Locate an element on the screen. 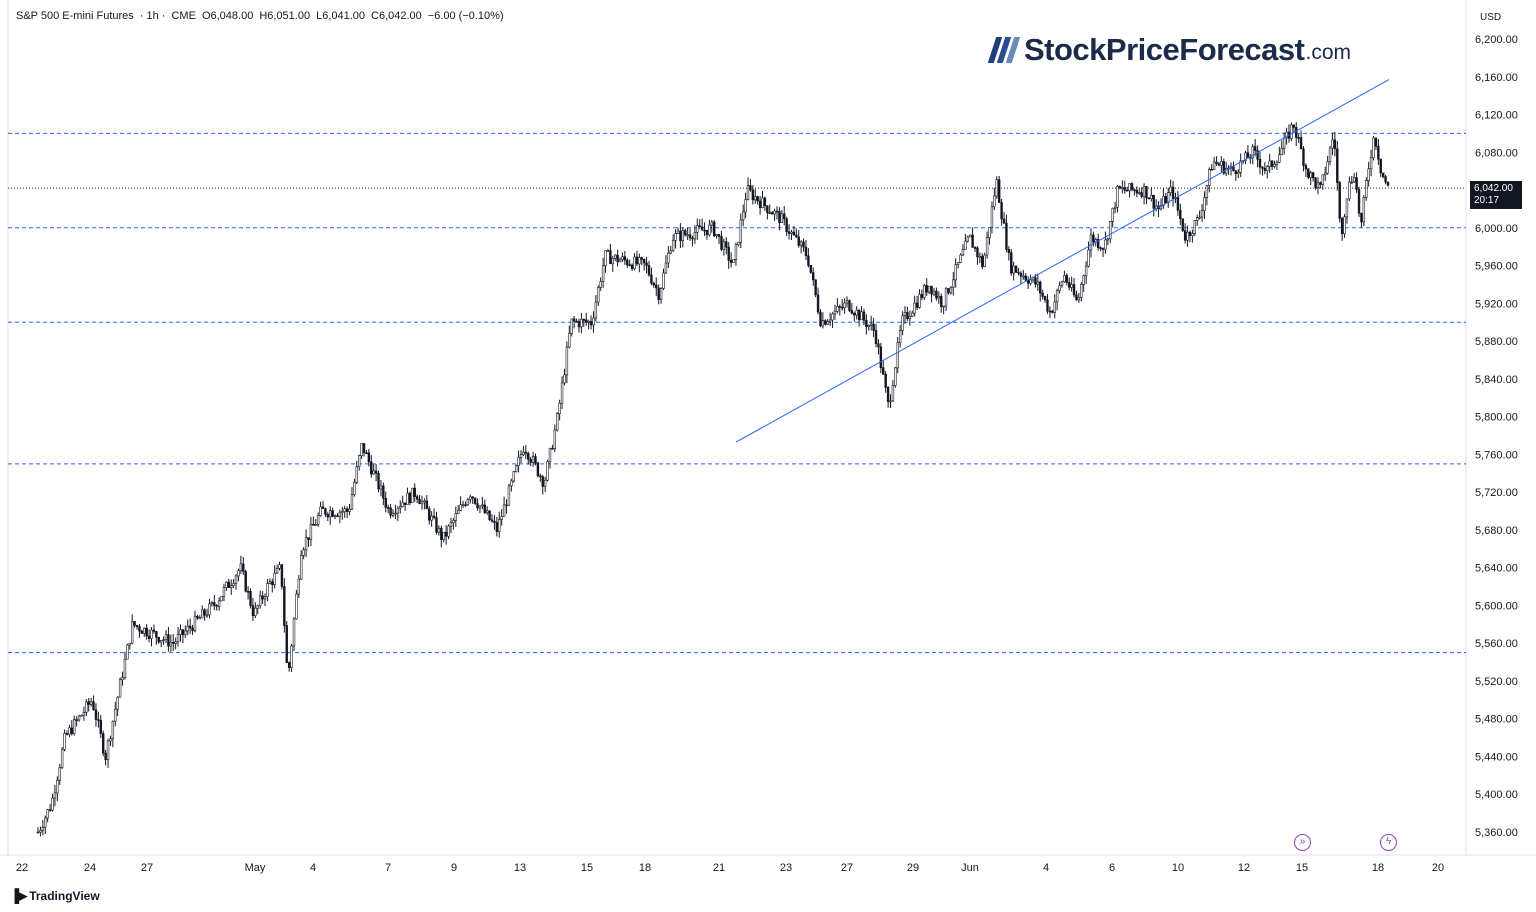  y-tick-label: 5,560.00 is located at coordinates (1496, 644).